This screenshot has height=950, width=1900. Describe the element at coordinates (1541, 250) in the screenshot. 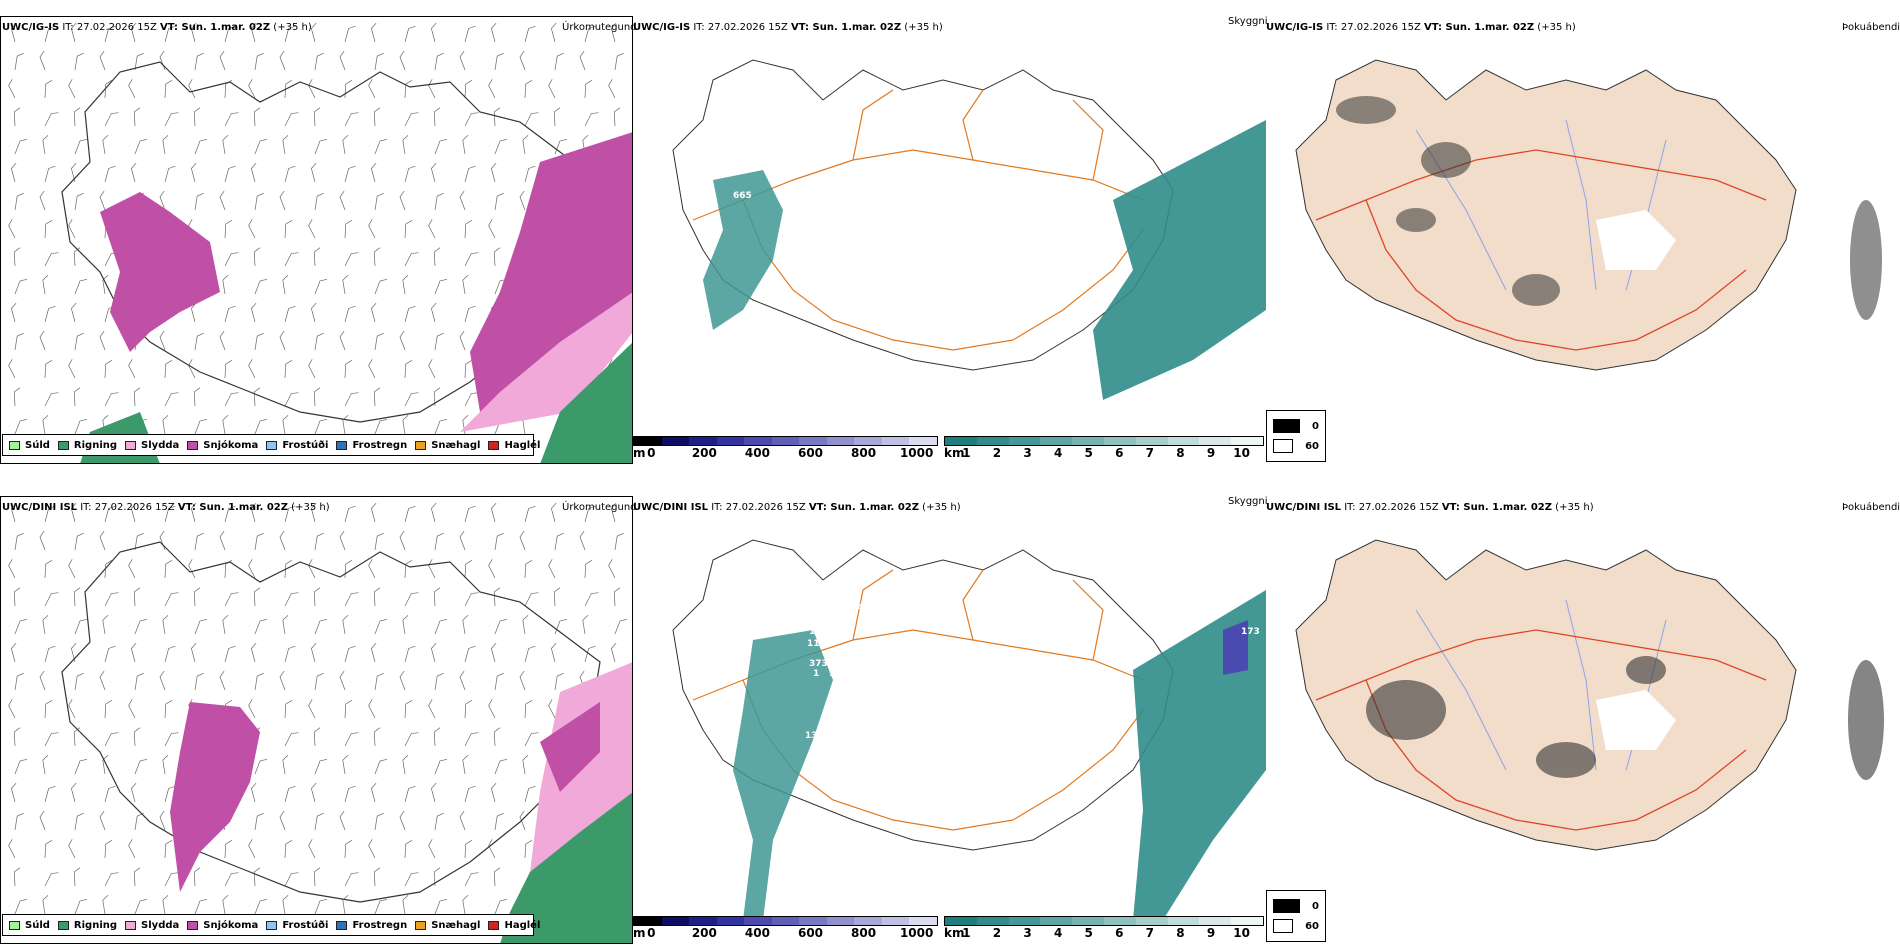

I see `roads-fog-row1` at that location.